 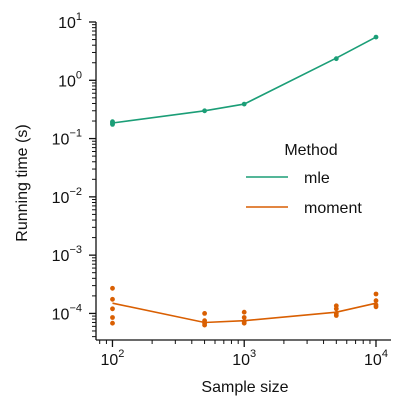 What do you see at coordinates (79, 17) in the screenshot?
I see `y-tick-label-exponent: 1` at bounding box center [79, 17].